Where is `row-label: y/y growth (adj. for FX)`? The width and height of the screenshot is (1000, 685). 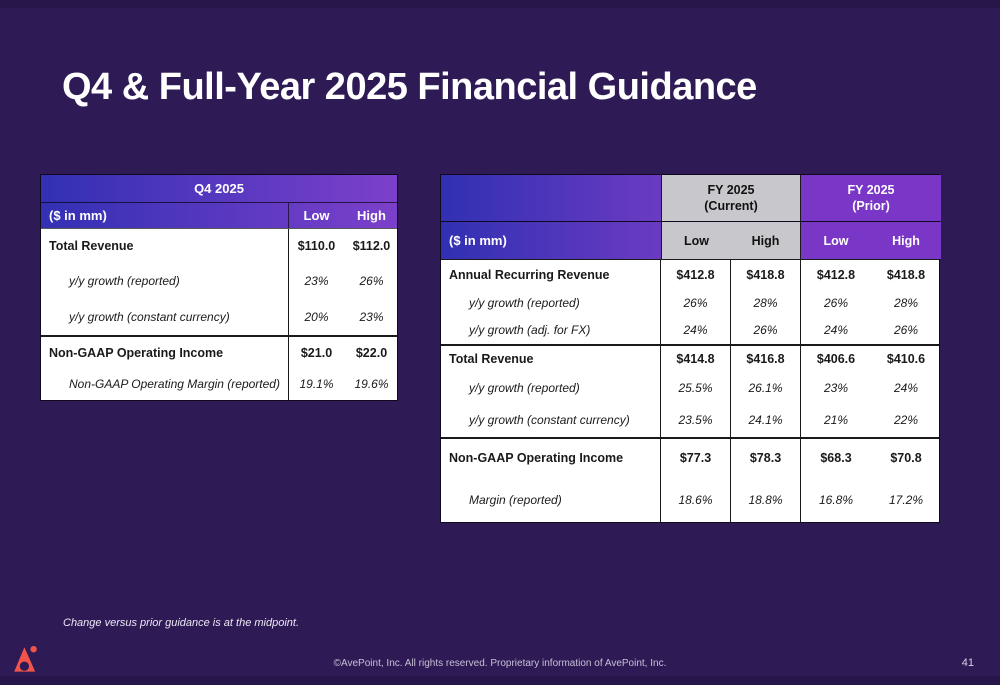
row-label: y/y growth (adj. for FX) is located at coordinates (551, 330).